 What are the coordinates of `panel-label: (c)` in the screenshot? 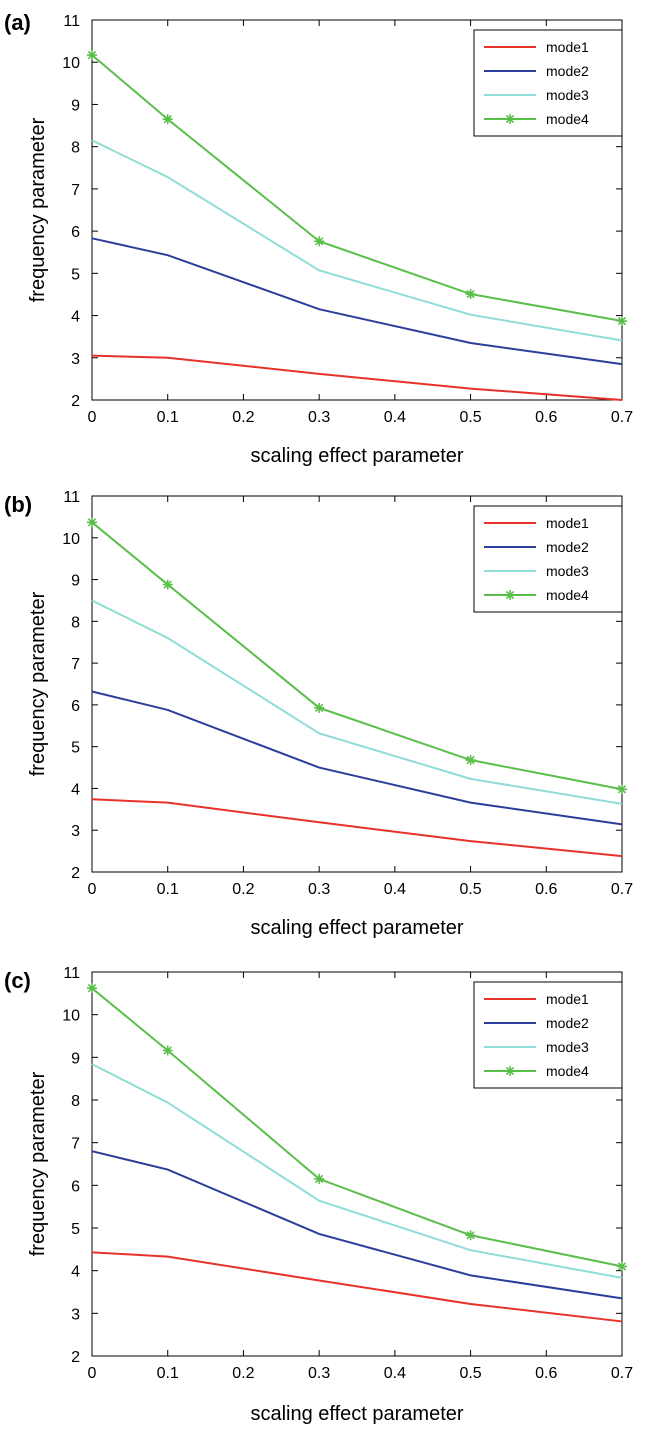 It's located at (17, 980).